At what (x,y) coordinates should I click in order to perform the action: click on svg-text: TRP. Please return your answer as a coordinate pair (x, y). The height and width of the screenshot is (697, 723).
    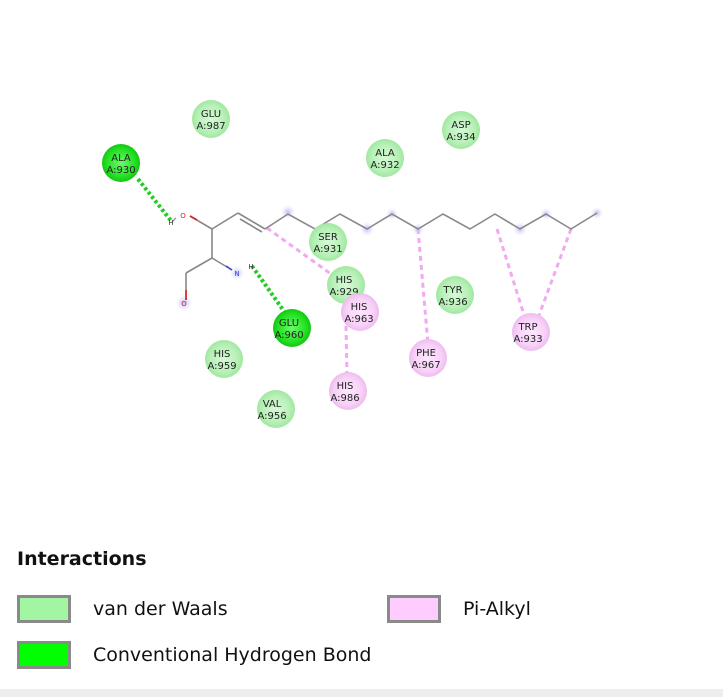
    Looking at the image, I should click on (527, 327).